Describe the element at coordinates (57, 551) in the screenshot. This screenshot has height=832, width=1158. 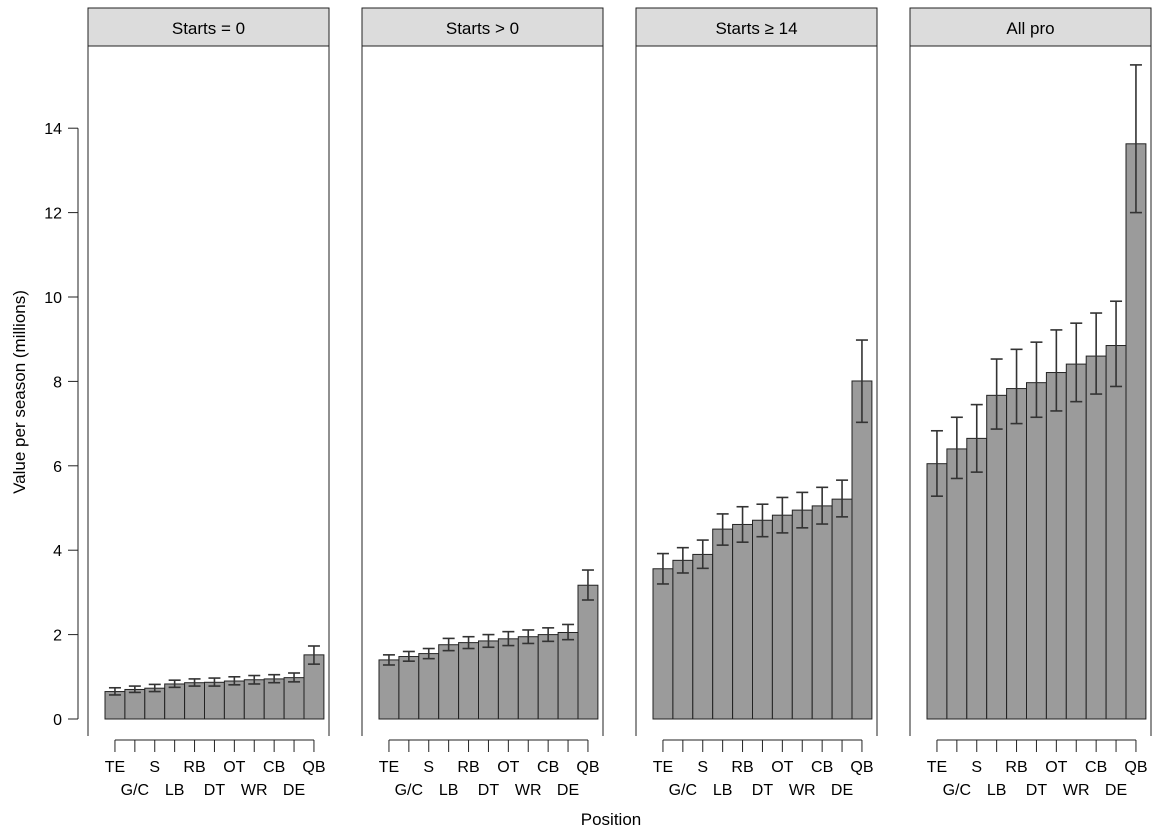
I see `y-tick-label: 4` at that location.